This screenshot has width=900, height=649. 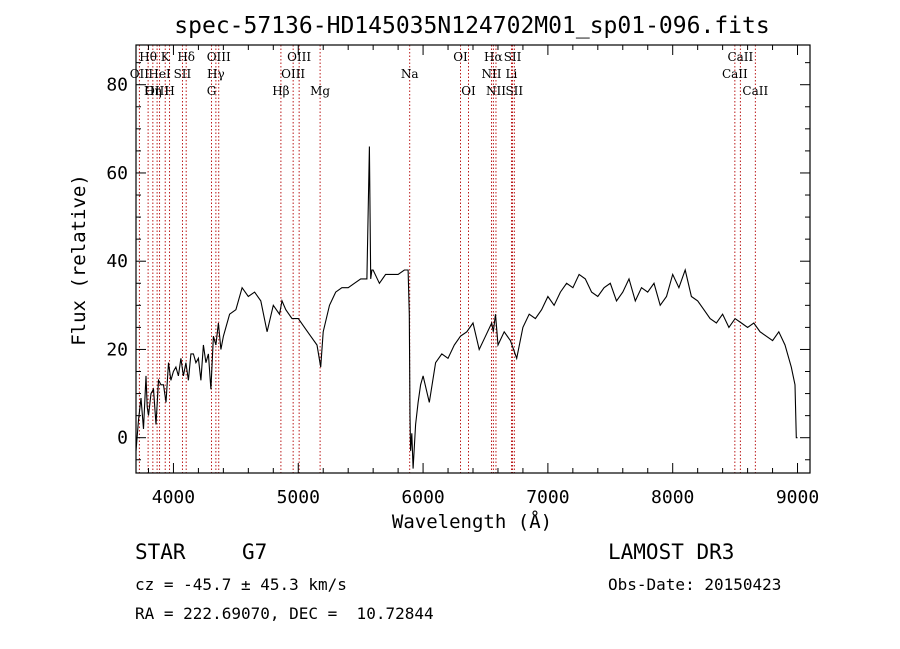 I want to click on emission-line-label-8: Hδ, so click(x=186, y=57).